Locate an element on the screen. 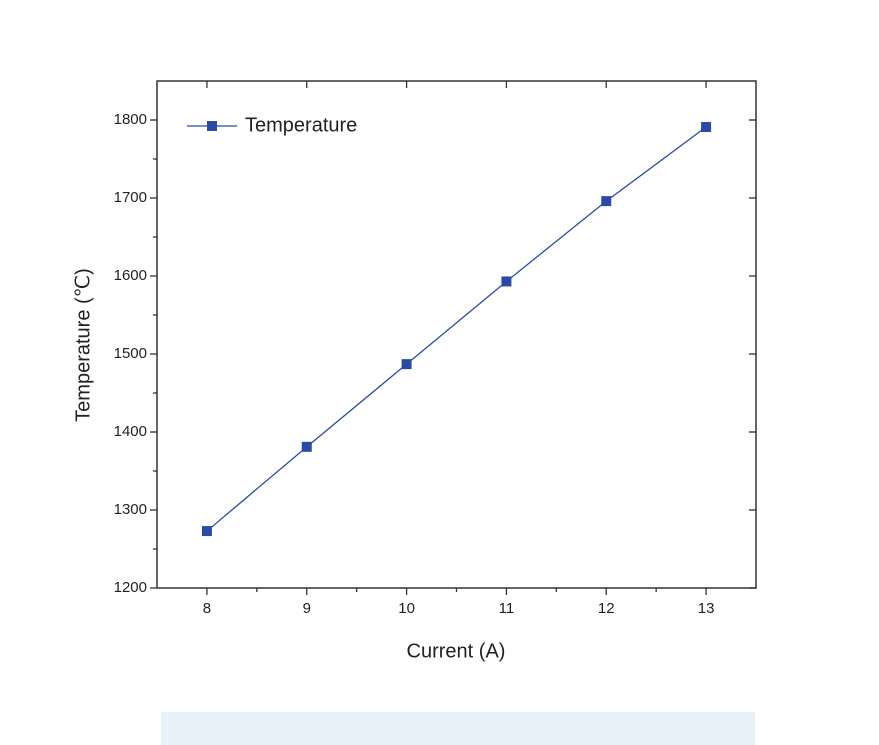  x-tick-label: 10 is located at coordinates (406, 608).